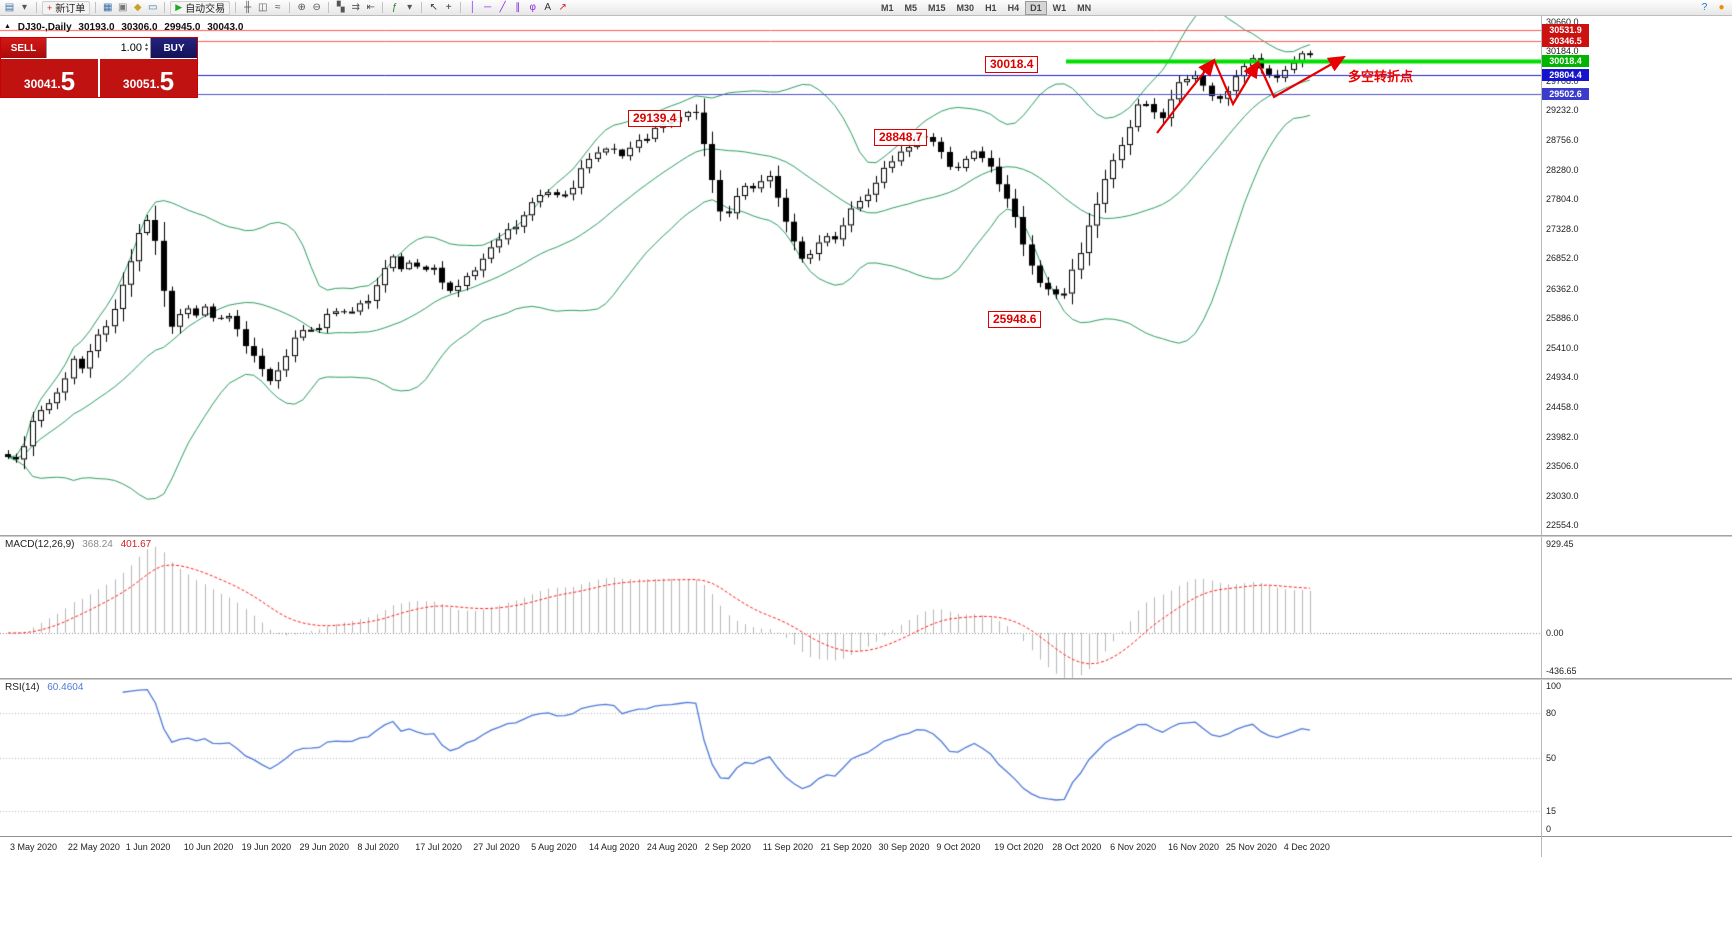  What do you see at coordinates (937, 8) in the screenshot?
I see `timeframe-m15-button: M15` at bounding box center [937, 8].